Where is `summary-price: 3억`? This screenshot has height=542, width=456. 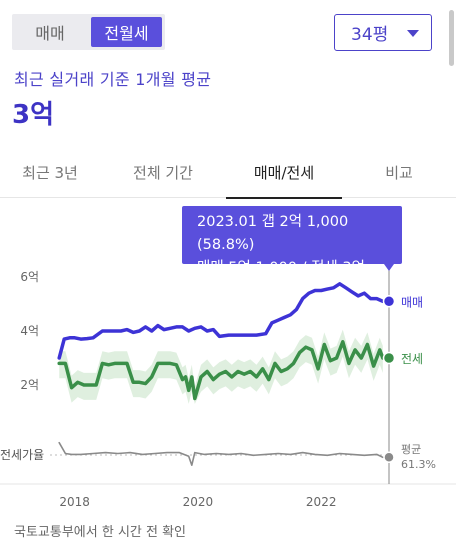 summary-price: 3억 is located at coordinates (33, 115).